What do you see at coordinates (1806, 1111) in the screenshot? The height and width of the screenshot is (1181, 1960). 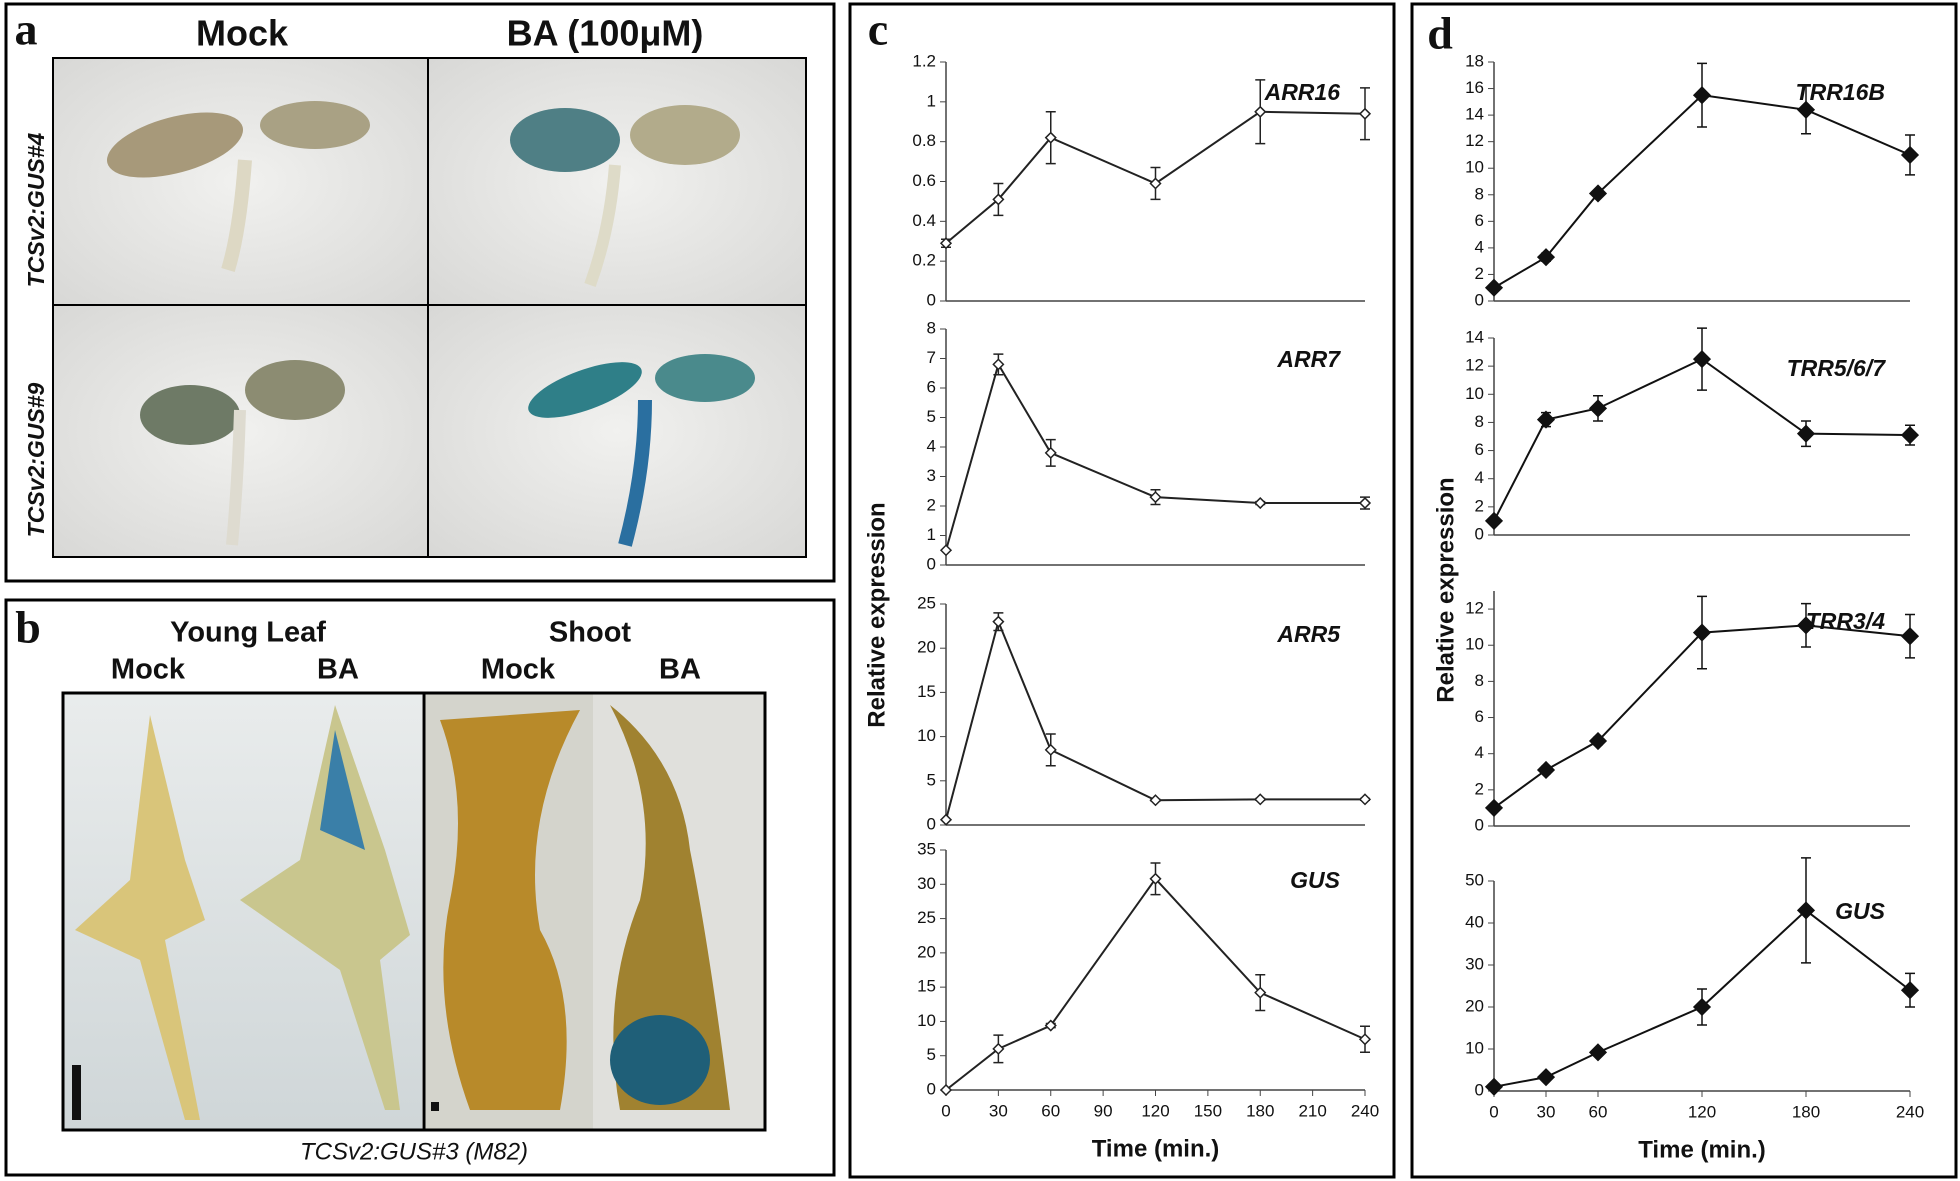 I see `x-tick-label: 180` at bounding box center [1806, 1111].